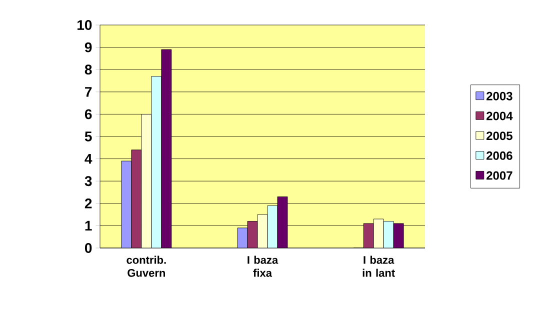 This screenshot has height=320, width=545. I want to click on y-tick-label: 8, so click(88, 69).